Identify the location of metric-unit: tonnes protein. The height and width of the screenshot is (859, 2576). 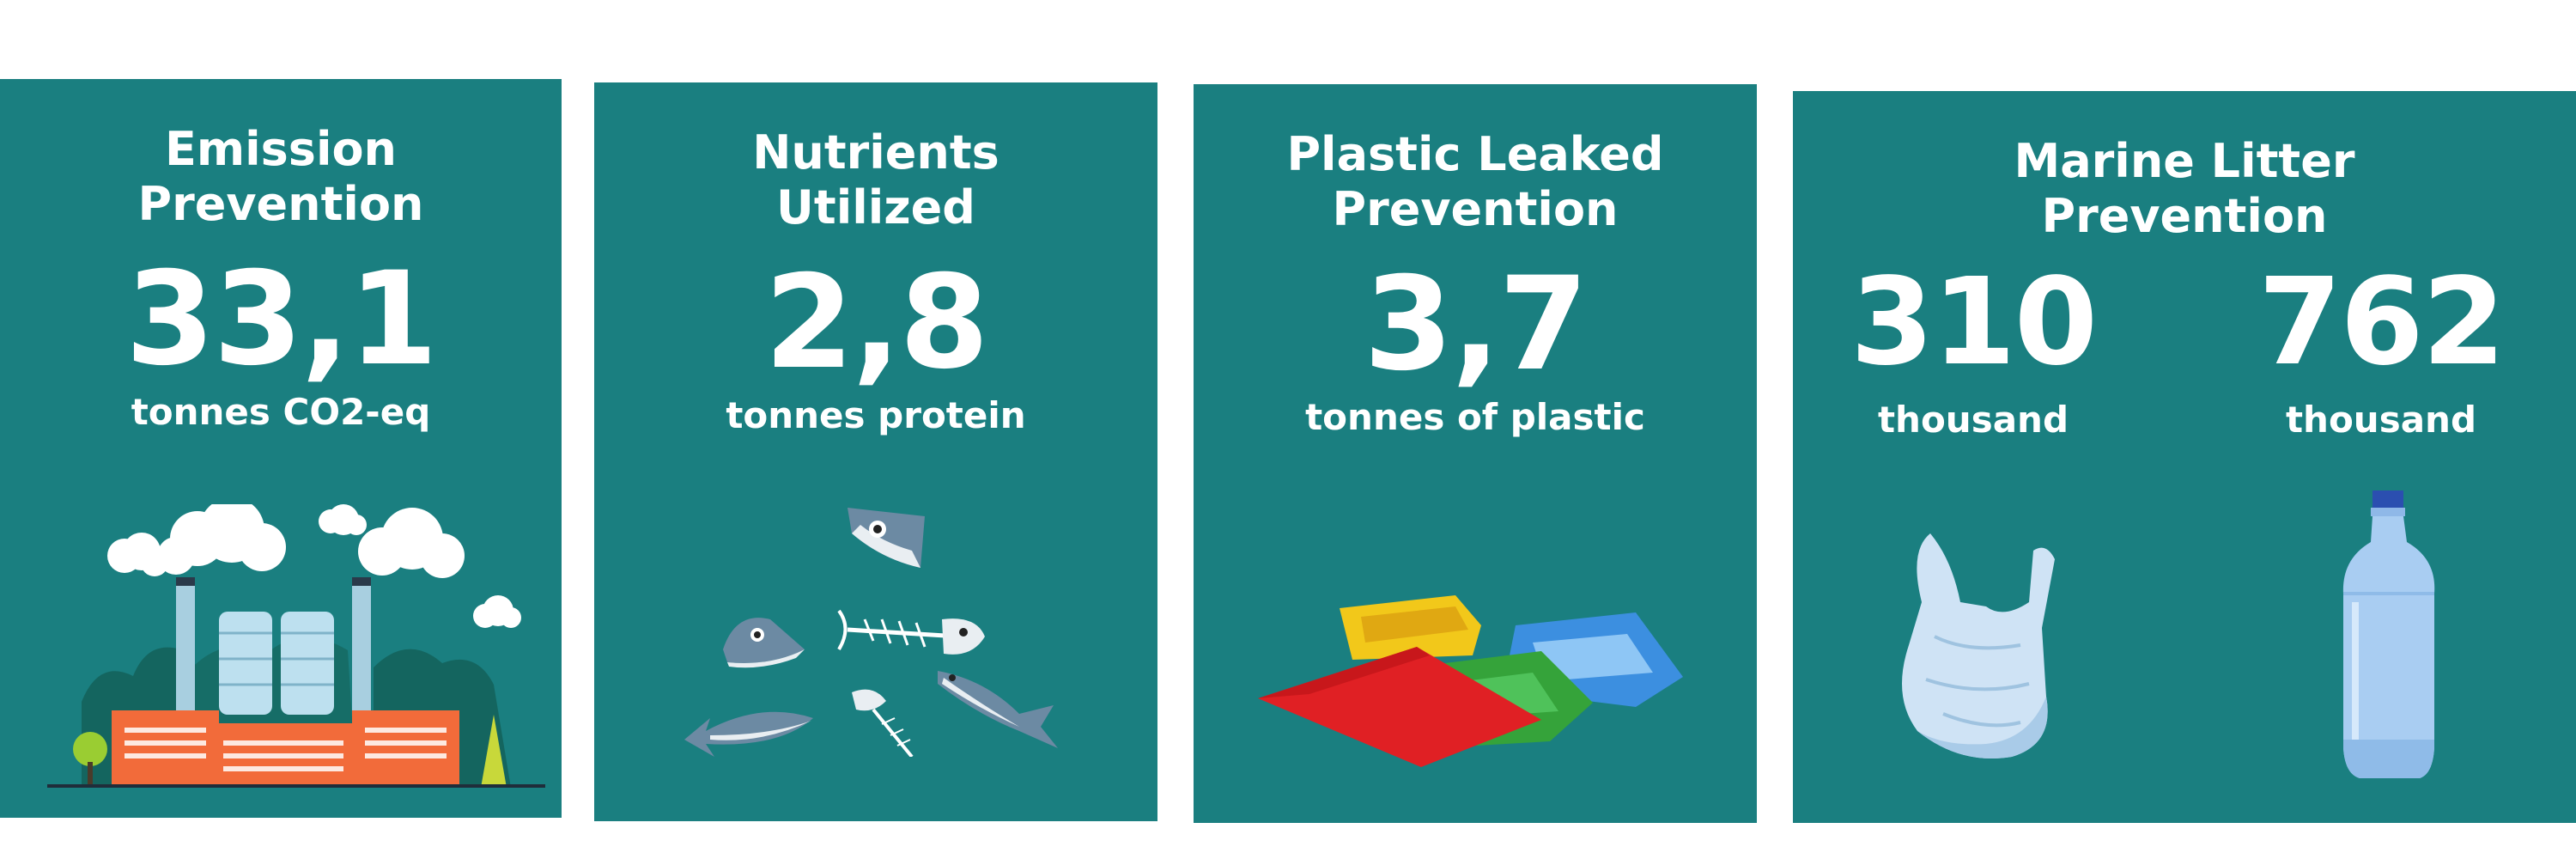
(876, 415).